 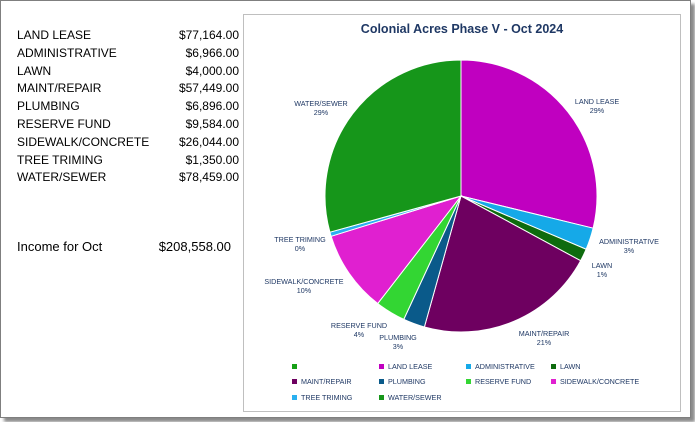 What do you see at coordinates (212, 52) in the screenshot?
I see `budget-amount: $6,966.00` at bounding box center [212, 52].